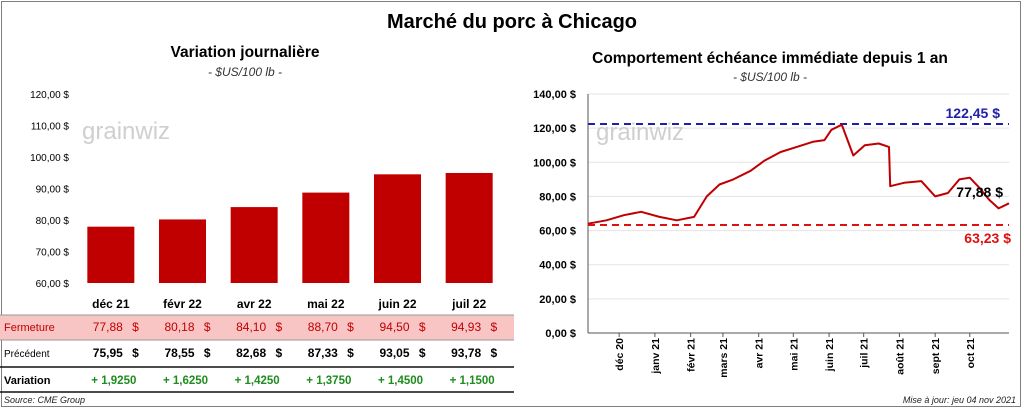  Describe the element at coordinates (323, 327) in the screenshot. I see `fermeture-value: 88,70` at that location.